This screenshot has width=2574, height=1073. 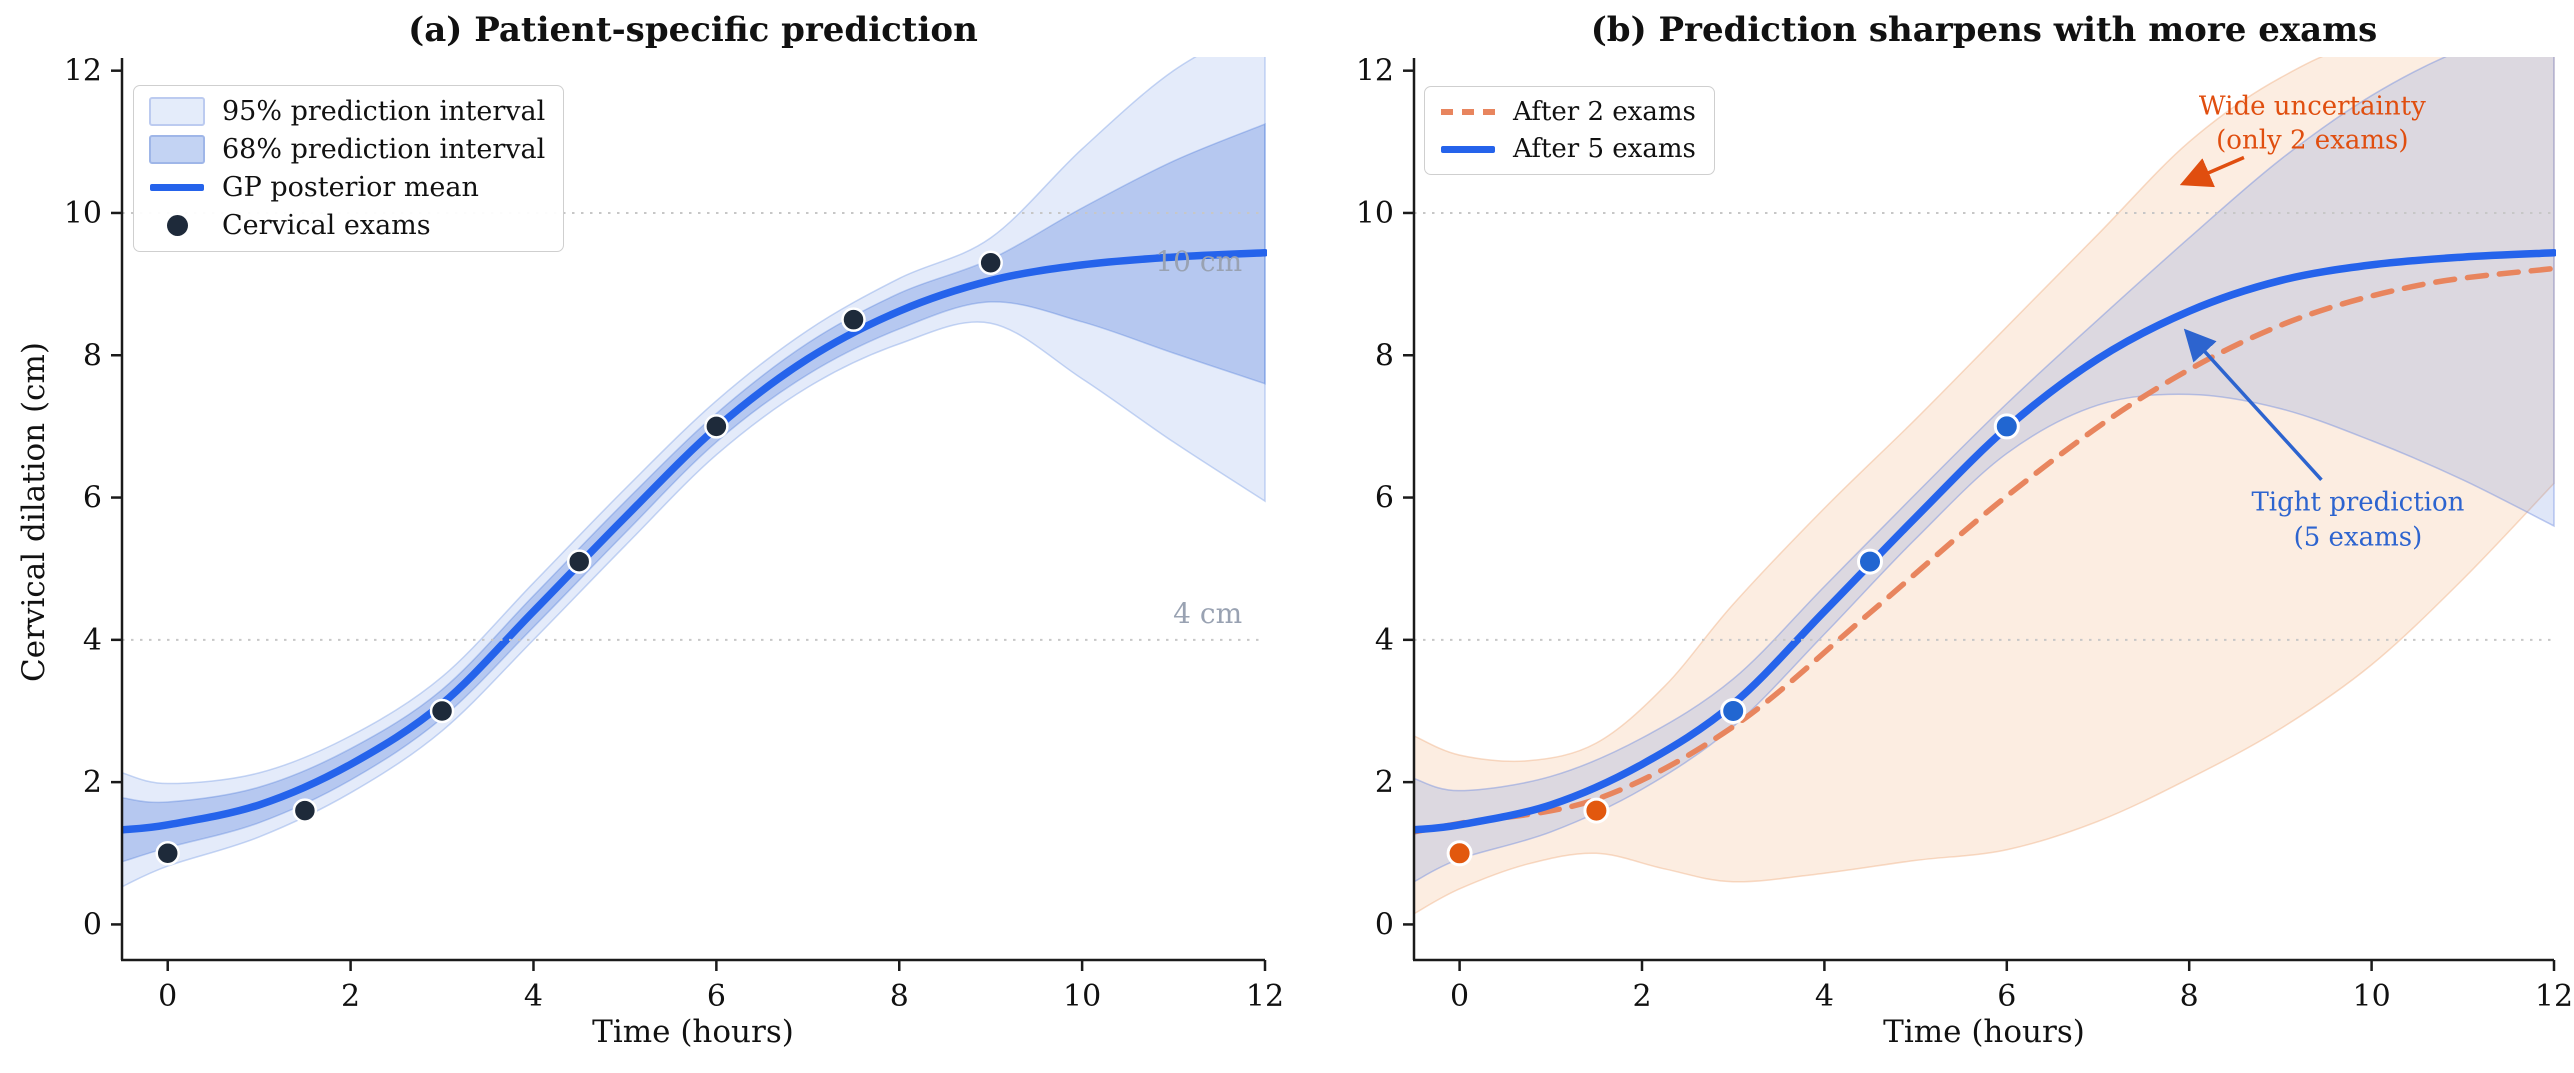 I want to click on panel-b-xaxis-label: Time (hours), so click(x=1984, y=1032).